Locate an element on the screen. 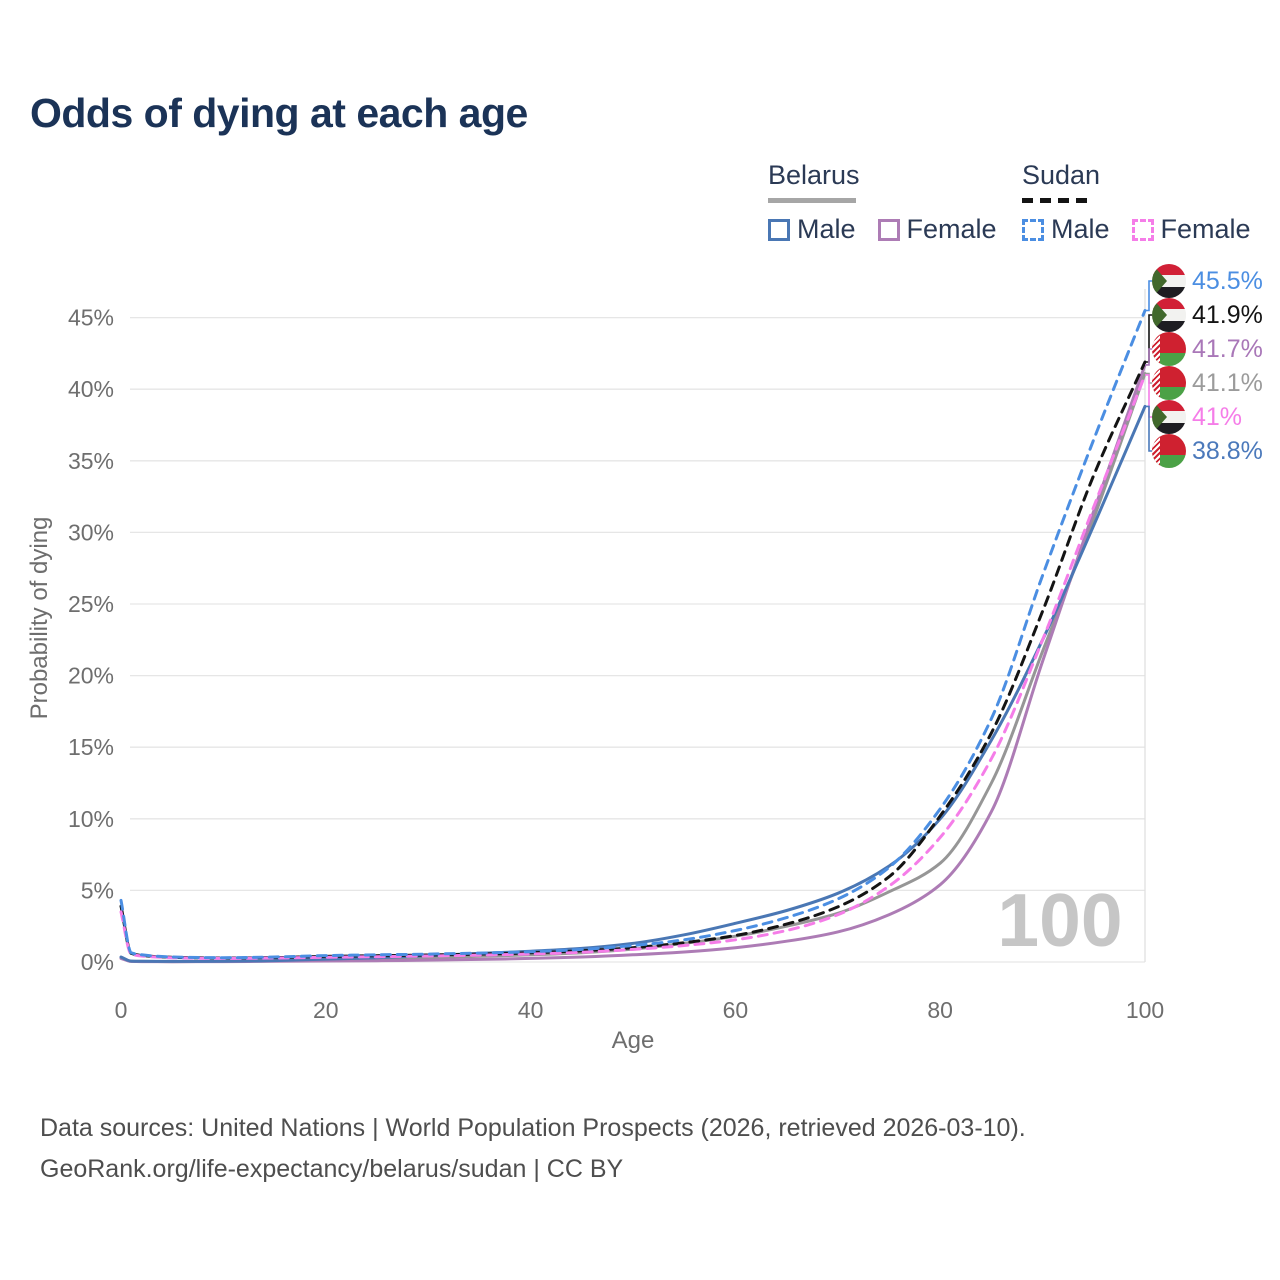 This screenshot has height=1280, width=1280. end-label-connector-sudan is located at coordinates (1149, 338).